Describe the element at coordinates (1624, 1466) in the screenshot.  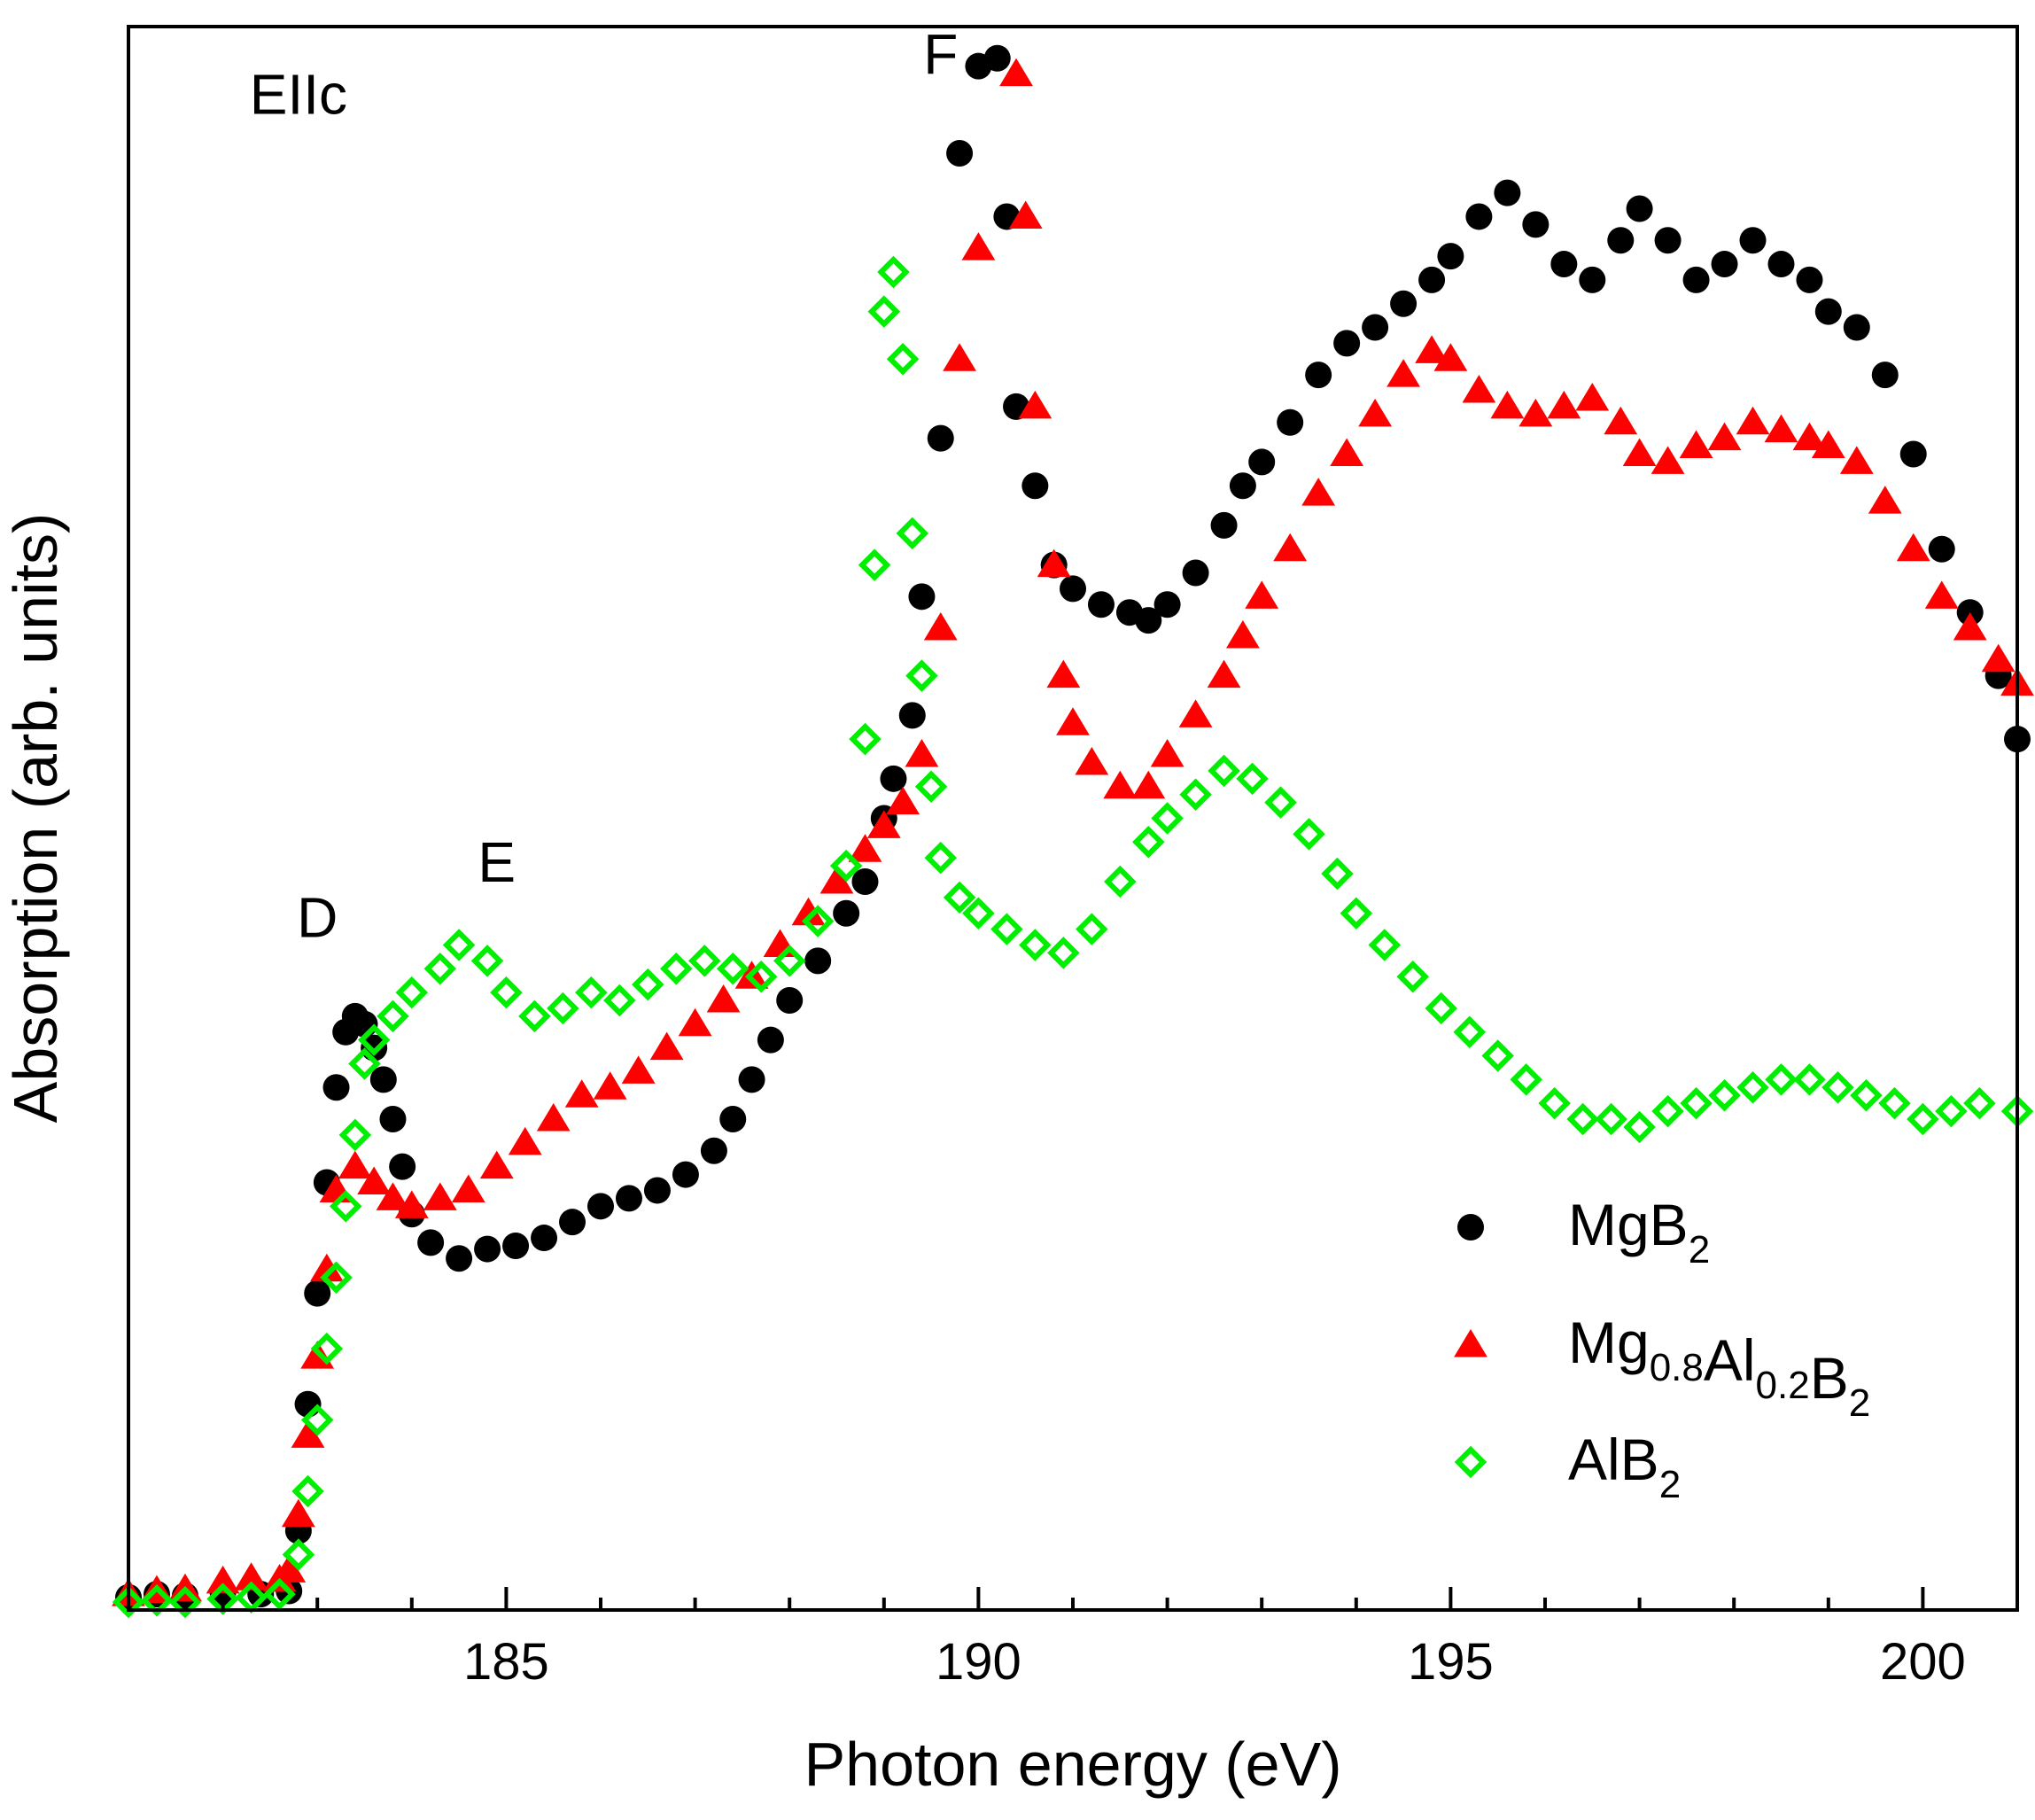
I see `legend-label: AlB2` at that location.